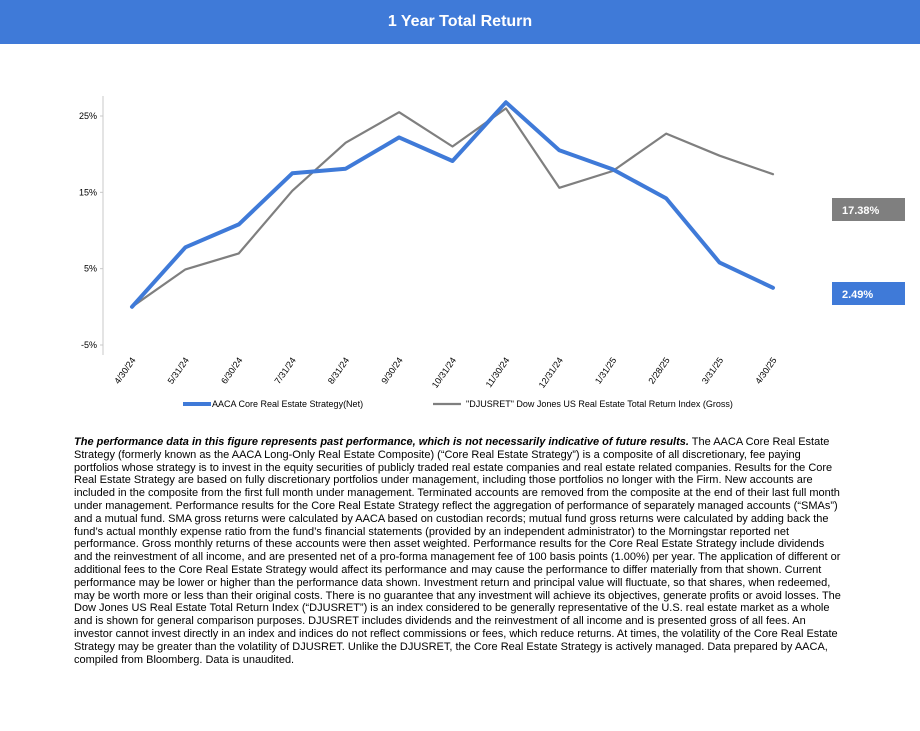  Describe the element at coordinates (391, 370) in the screenshot. I see `x-tick-label: 9/30/24` at that location.